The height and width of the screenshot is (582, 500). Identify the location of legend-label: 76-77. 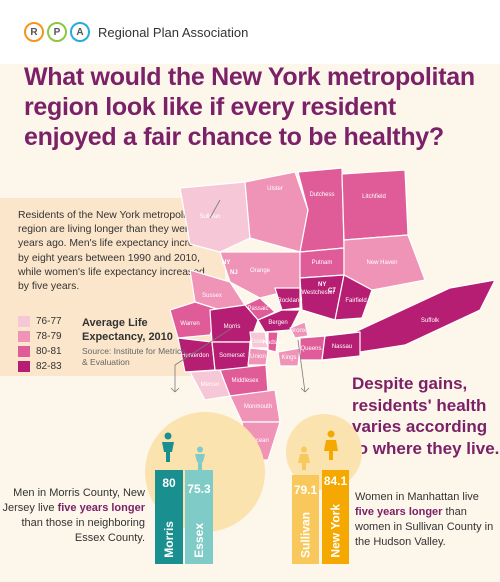
(49, 321).